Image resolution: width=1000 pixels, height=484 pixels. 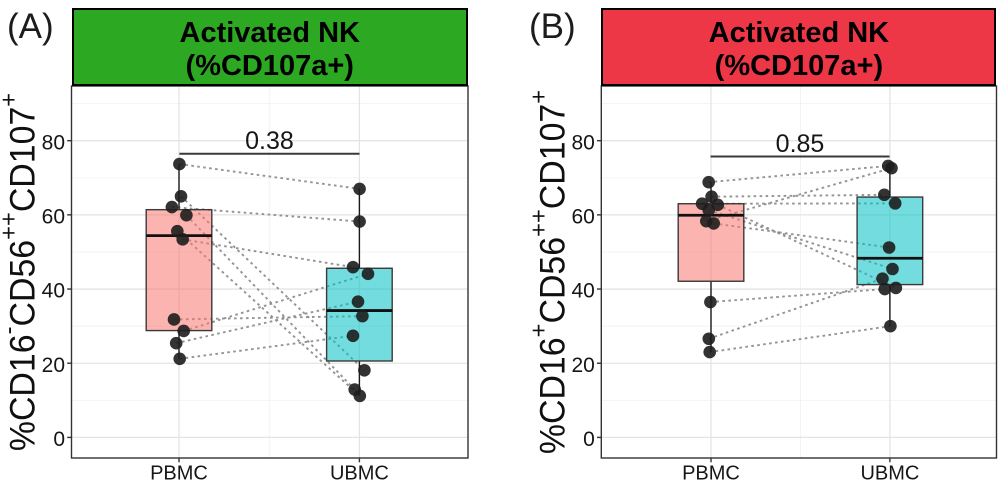 I want to click on panel-b-title-banner: Activated NK (%CD107a+), so click(x=799, y=47).